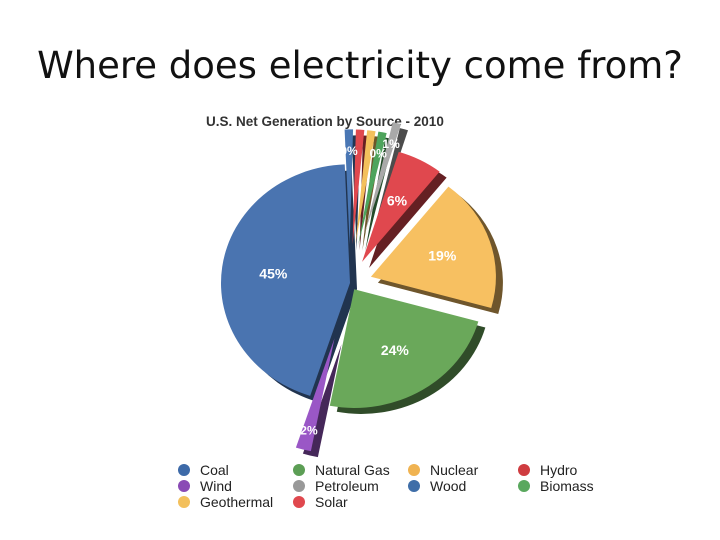  Describe the element at coordinates (349, 187) in the screenshot. I see `pie-slice-wood` at that location.